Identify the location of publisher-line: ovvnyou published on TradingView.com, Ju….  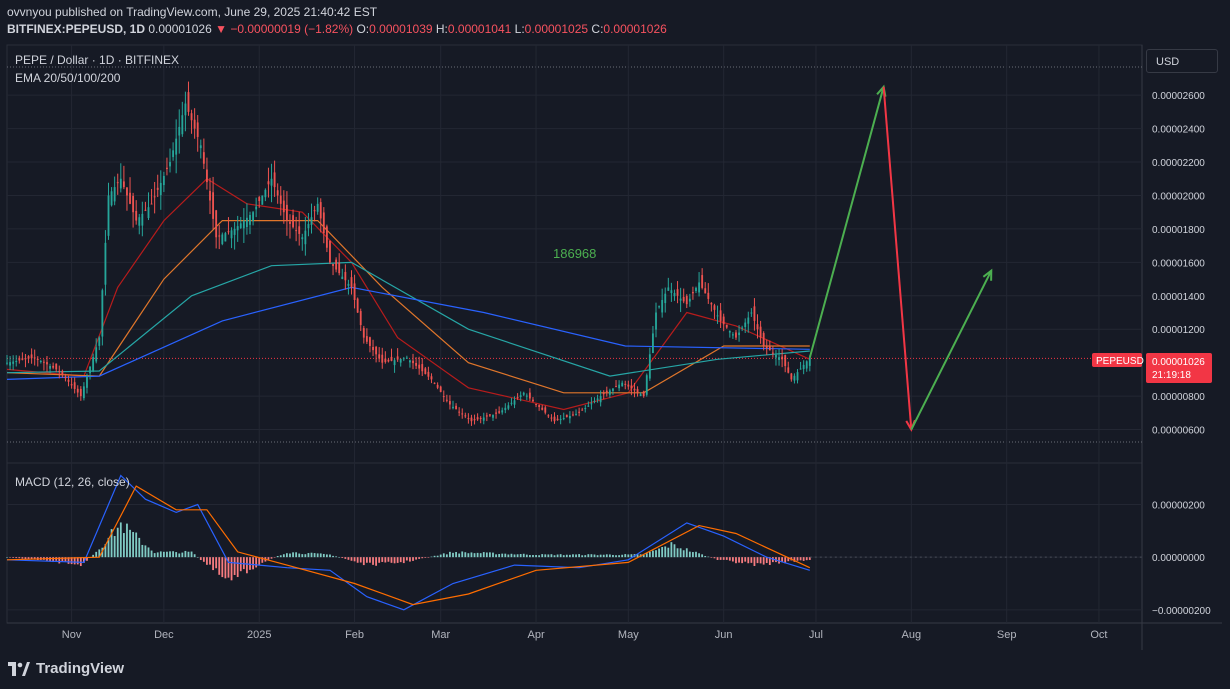
(192, 12).